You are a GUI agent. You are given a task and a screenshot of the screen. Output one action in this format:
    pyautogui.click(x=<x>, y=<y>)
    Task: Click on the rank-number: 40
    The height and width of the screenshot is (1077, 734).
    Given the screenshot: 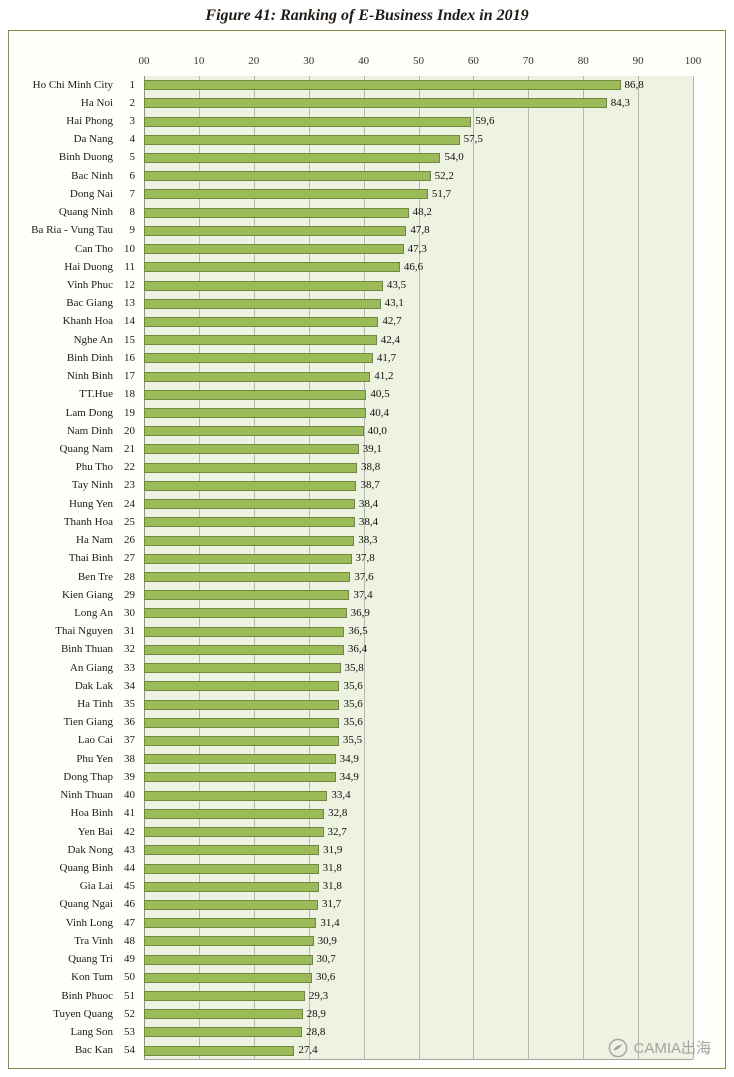 What is the action you would take?
    pyautogui.click(x=129, y=795)
    